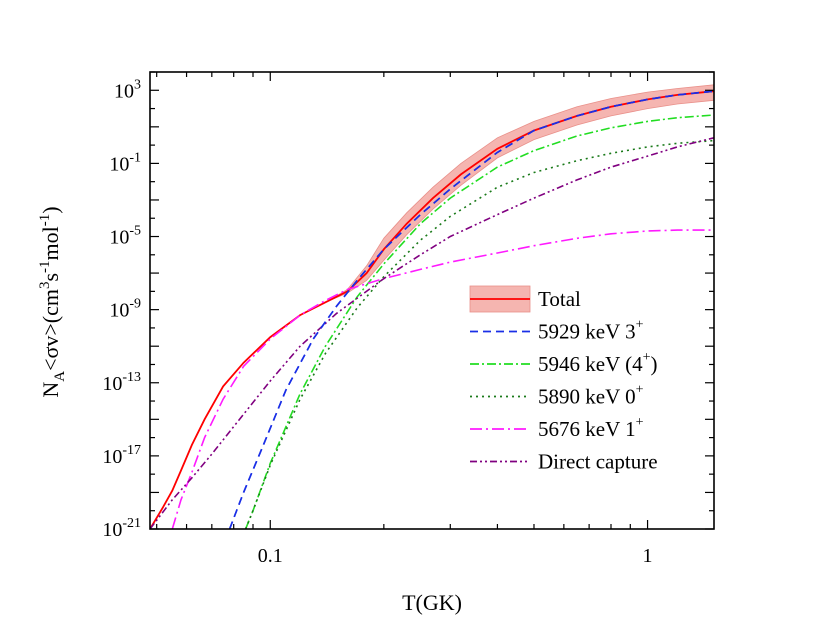 The image size is (830, 636). What do you see at coordinates (525, 299) in the screenshot?
I see `legend-item-0: Total` at bounding box center [525, 299].